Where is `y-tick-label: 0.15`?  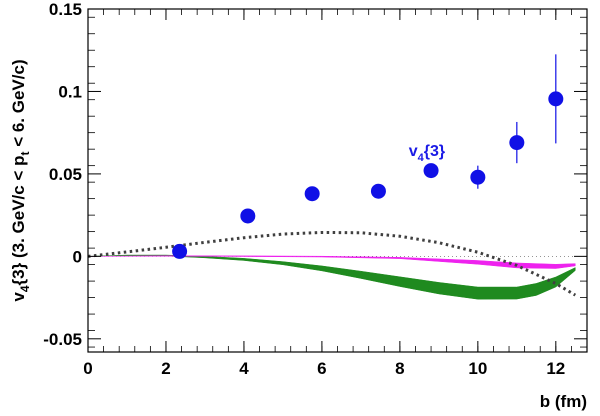
y-tick-label: 0.15 is located at coordinates (65, 9).